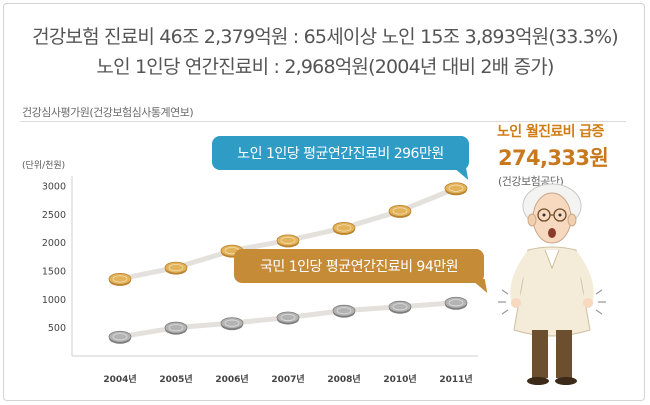  What do you see at coordinates (287, 379) in the screenshot?
I see `x-tick-label: 2007년` at bounding box center [287, 379].